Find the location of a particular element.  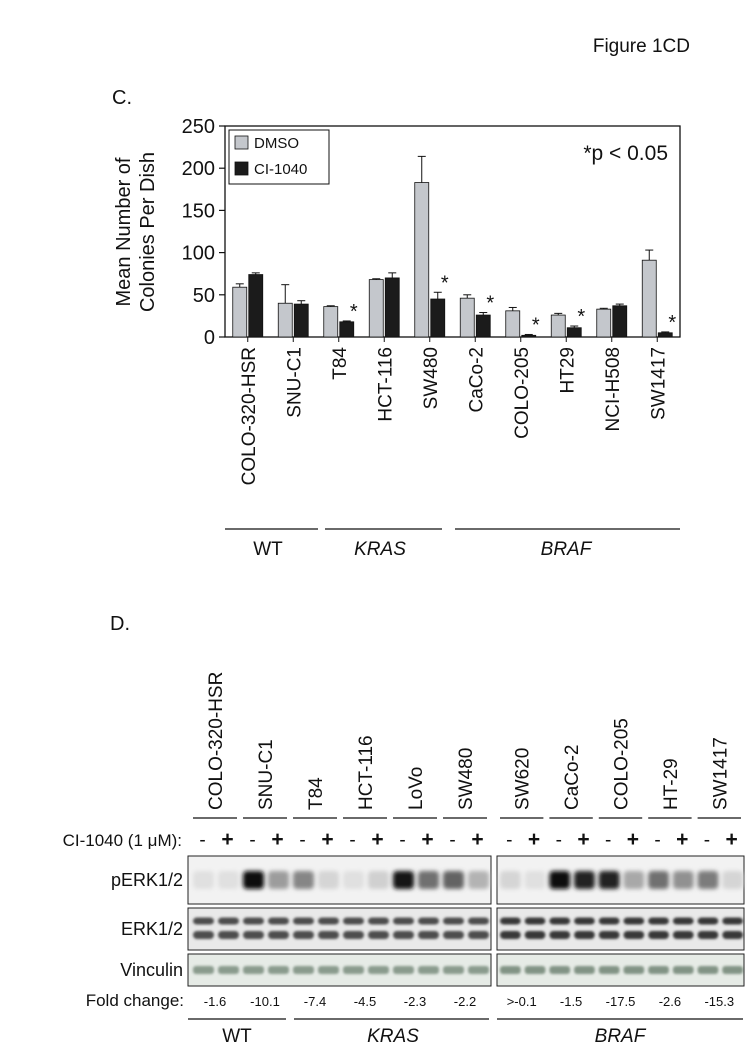

c-ytick-label: 250 is located at coordinates (198, 127).